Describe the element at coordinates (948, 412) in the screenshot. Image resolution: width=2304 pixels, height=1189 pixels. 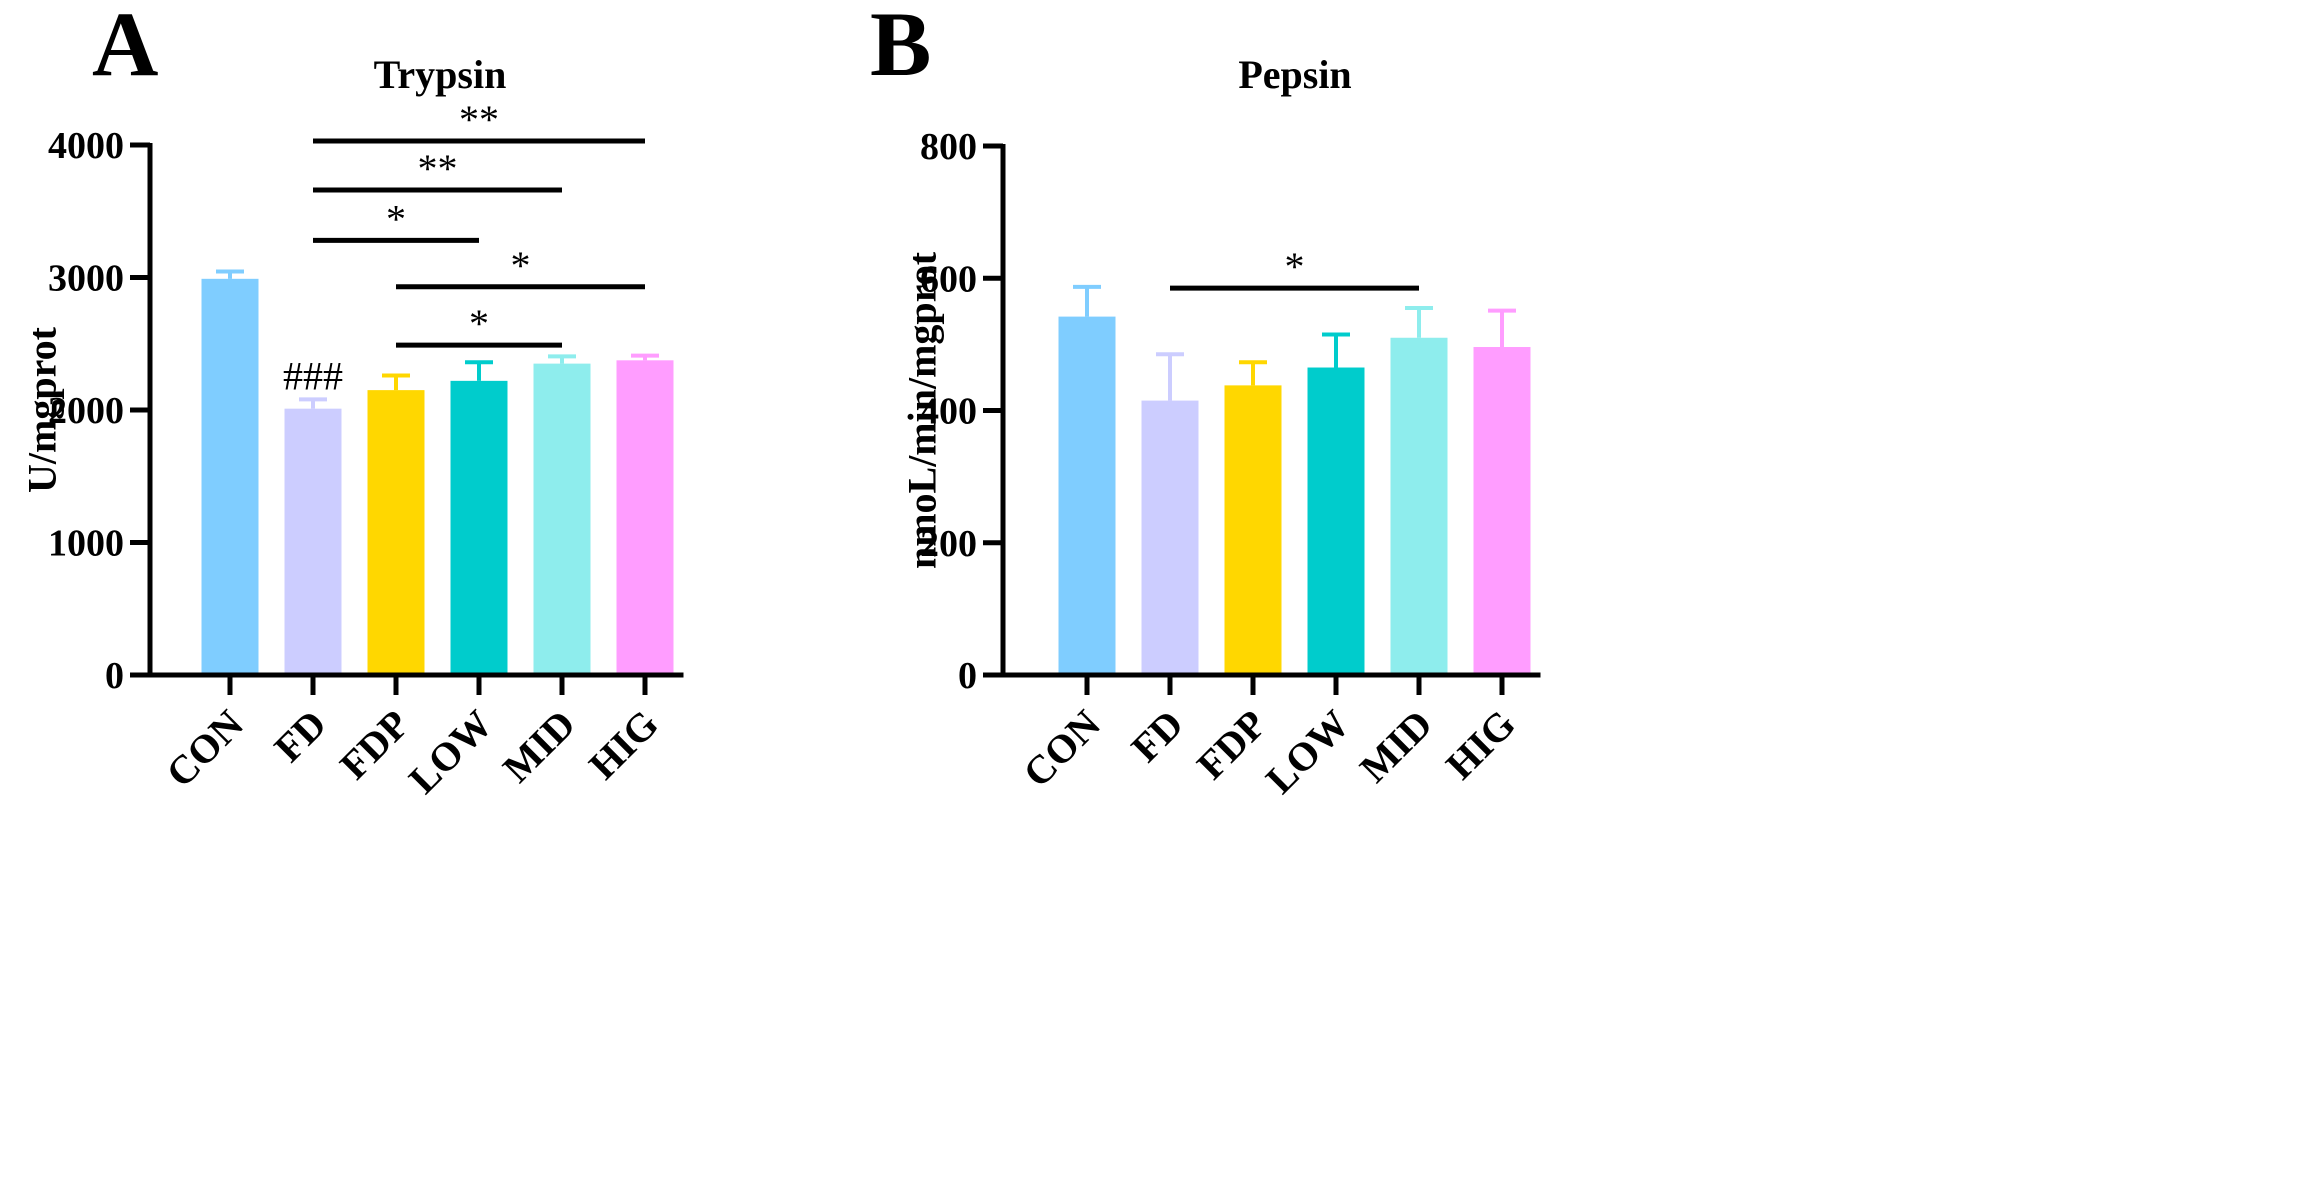
I see `y-tick-label: 400` at that location.